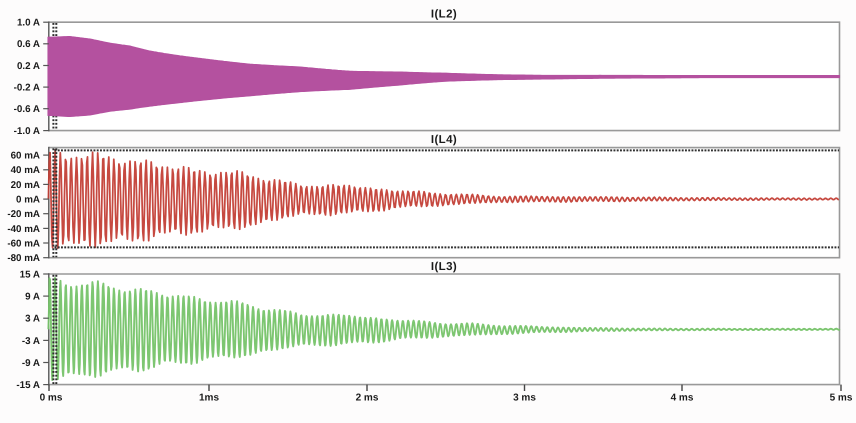  What do you see at coordinates (51, 398) in the screenshot?
I see `svg-text: 0 ms` at bounding box center [51, 398].